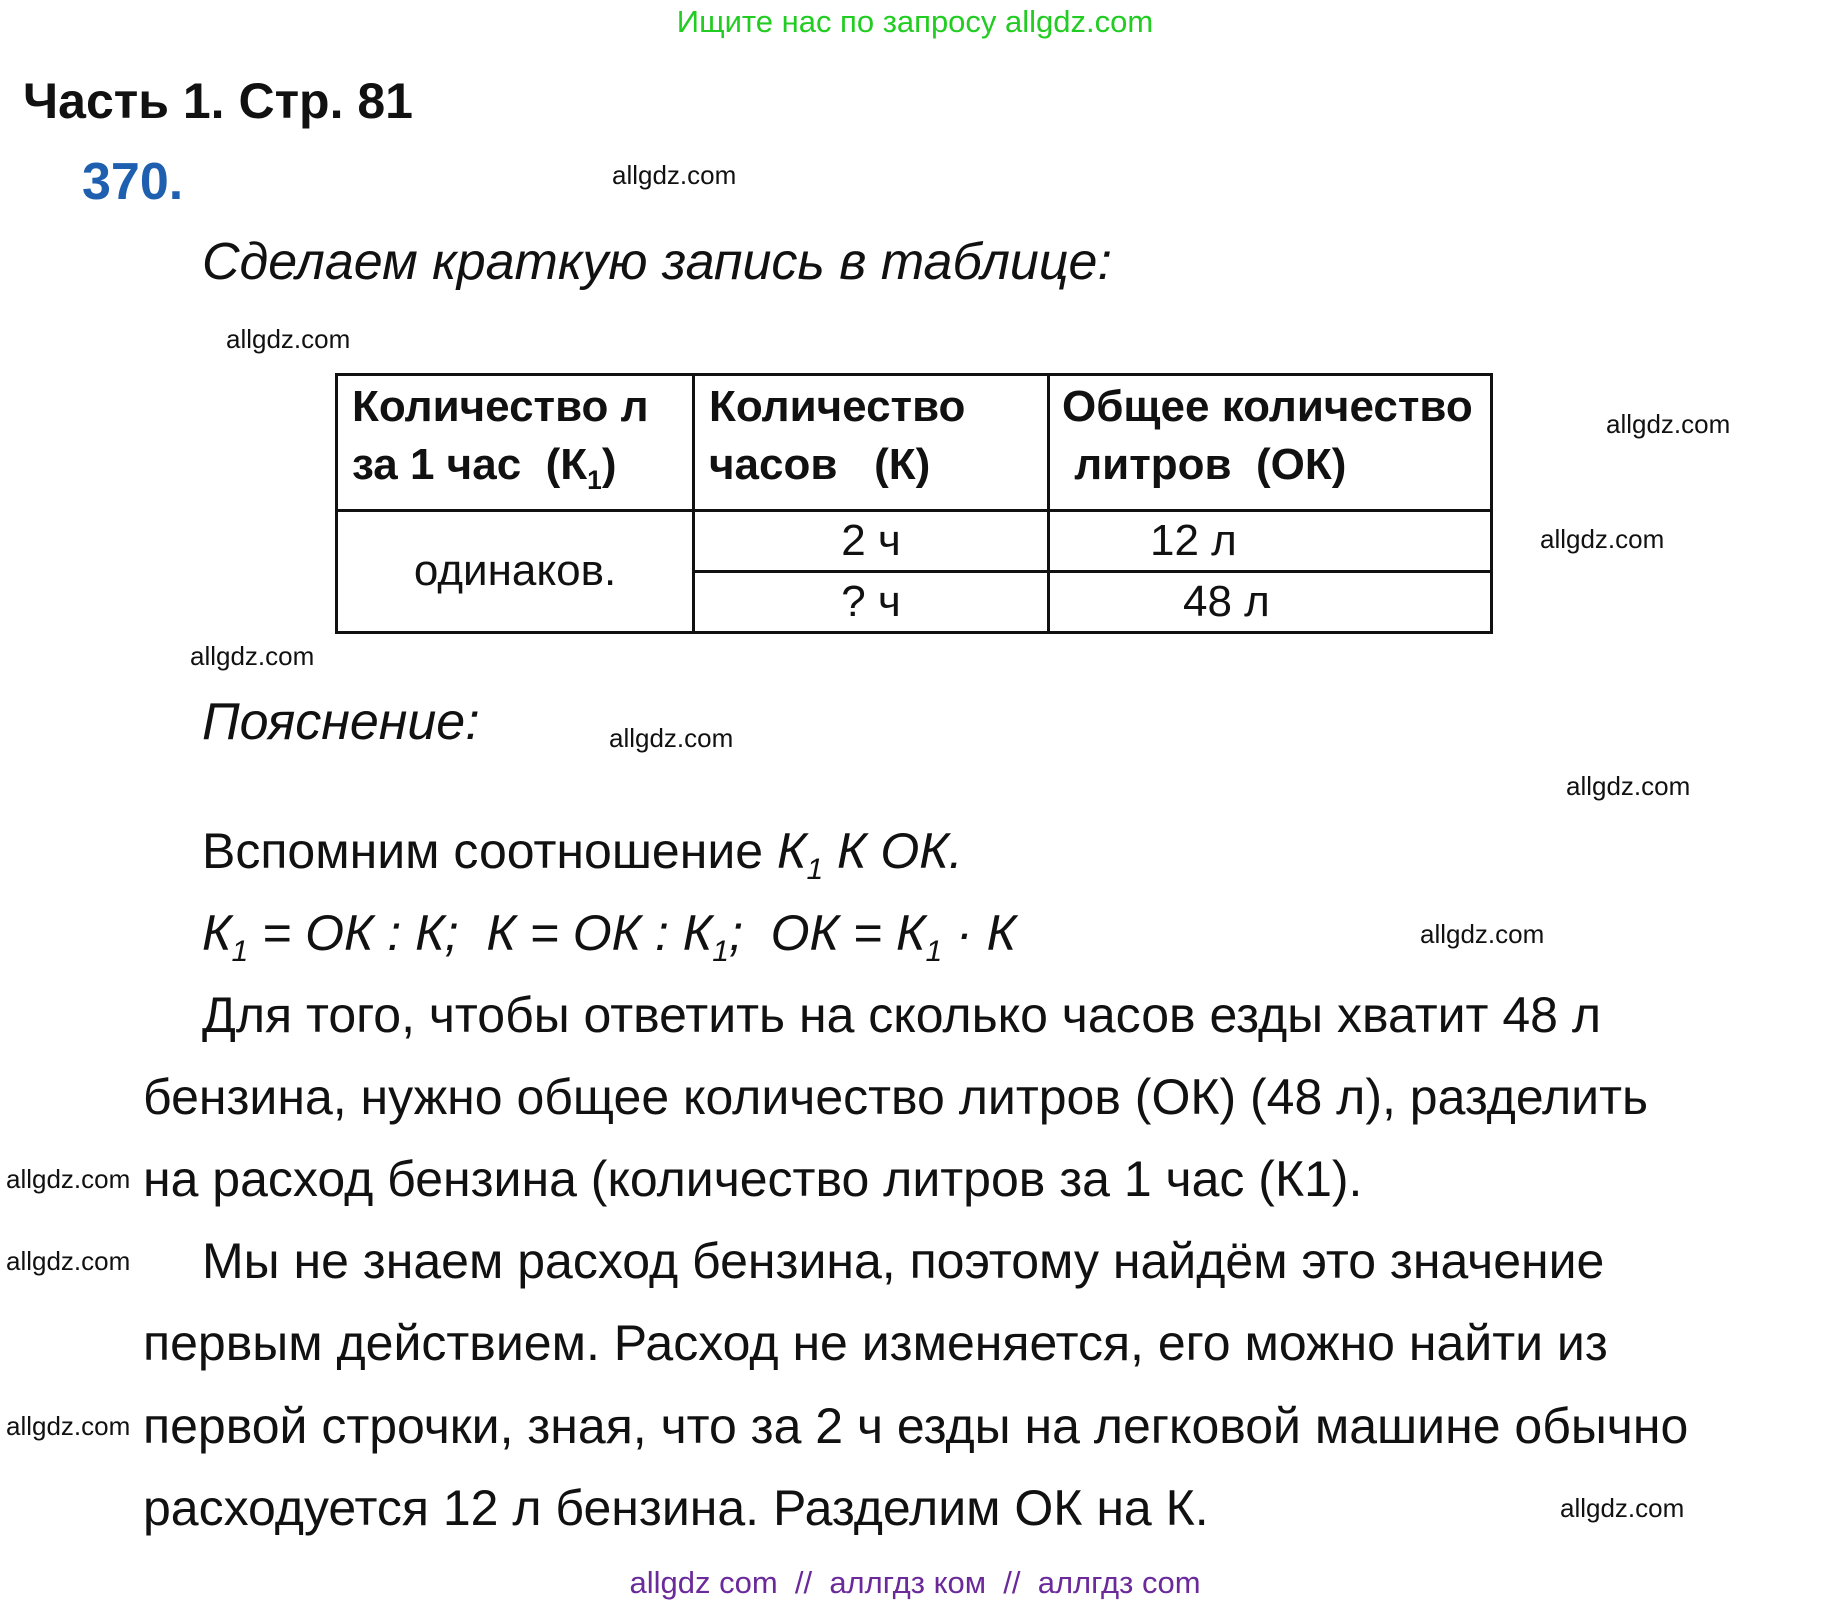 Image resolution: width=1830 pixels, height=1601 pixels. I want to click on formula-line: К1 = ОК : К; К = ОК : К1; ОК = К1 · К, so click(609, 937).